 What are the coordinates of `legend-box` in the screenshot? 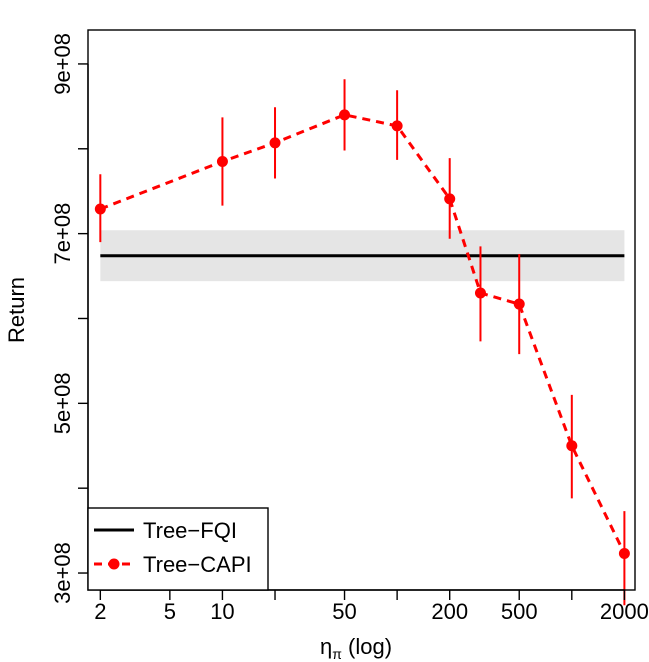 It's located at (178, 549).